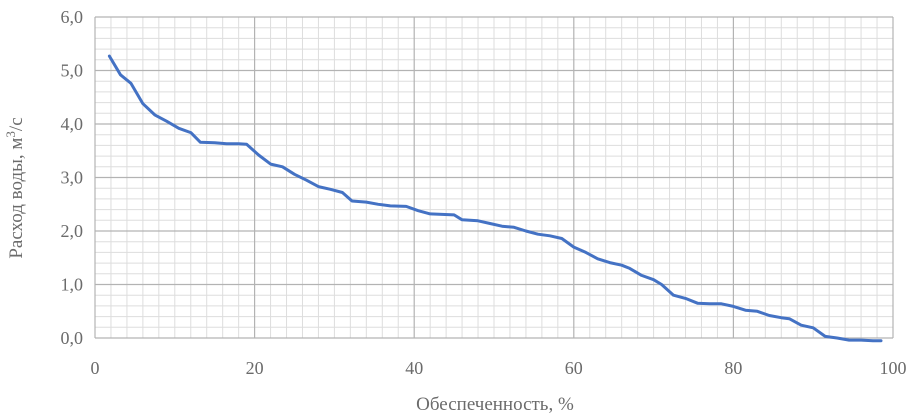  I want to click on x-tick-label: 80, so click(733, 368).